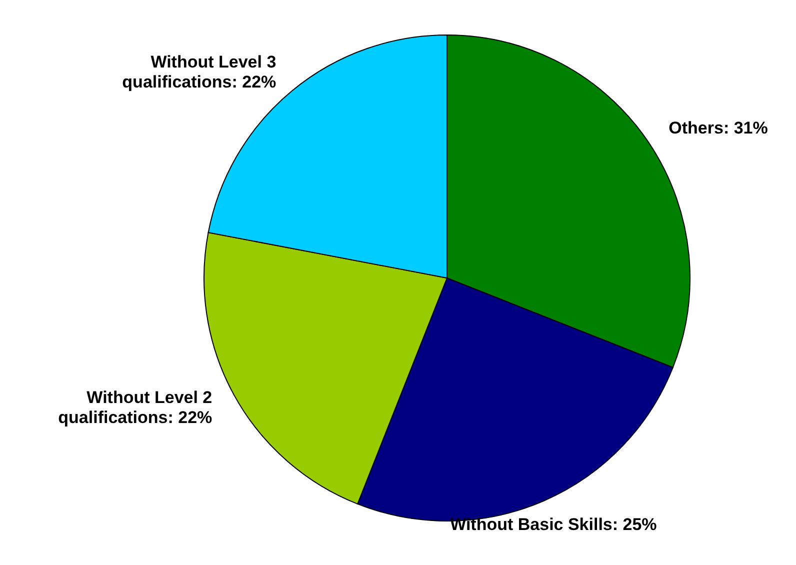  I want to click on slice-label: Without Level 2 qualifications: 22%, so click(135, 408).